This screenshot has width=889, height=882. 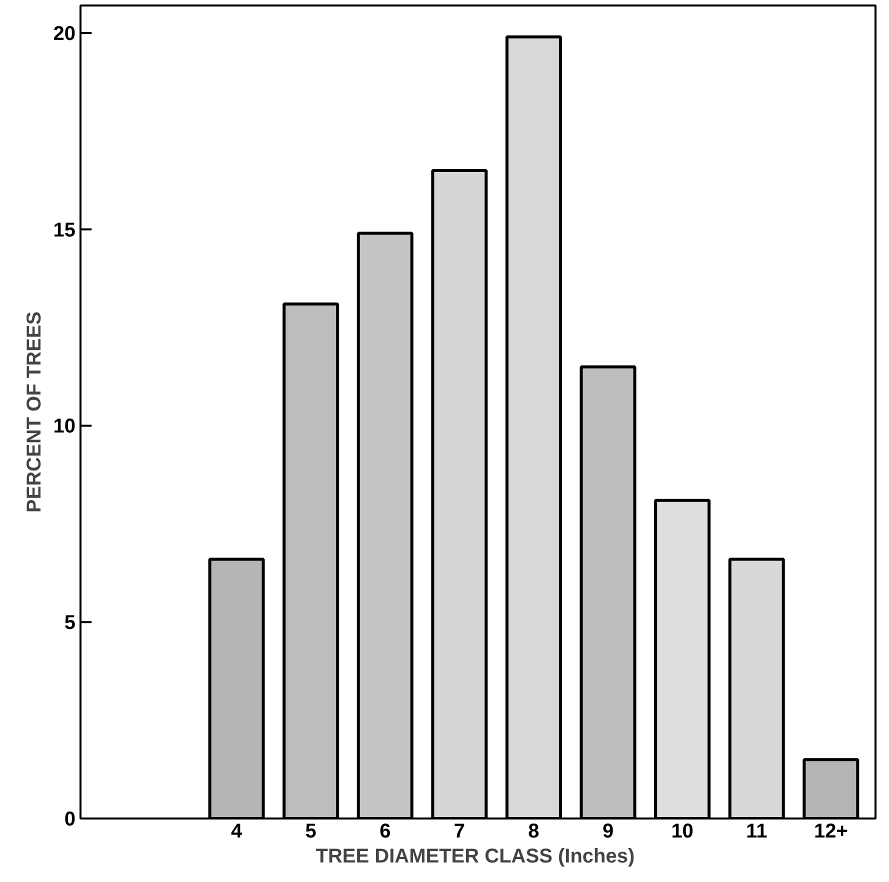 I want to click on x-tick-label: 4, so click(x=236, y=831).